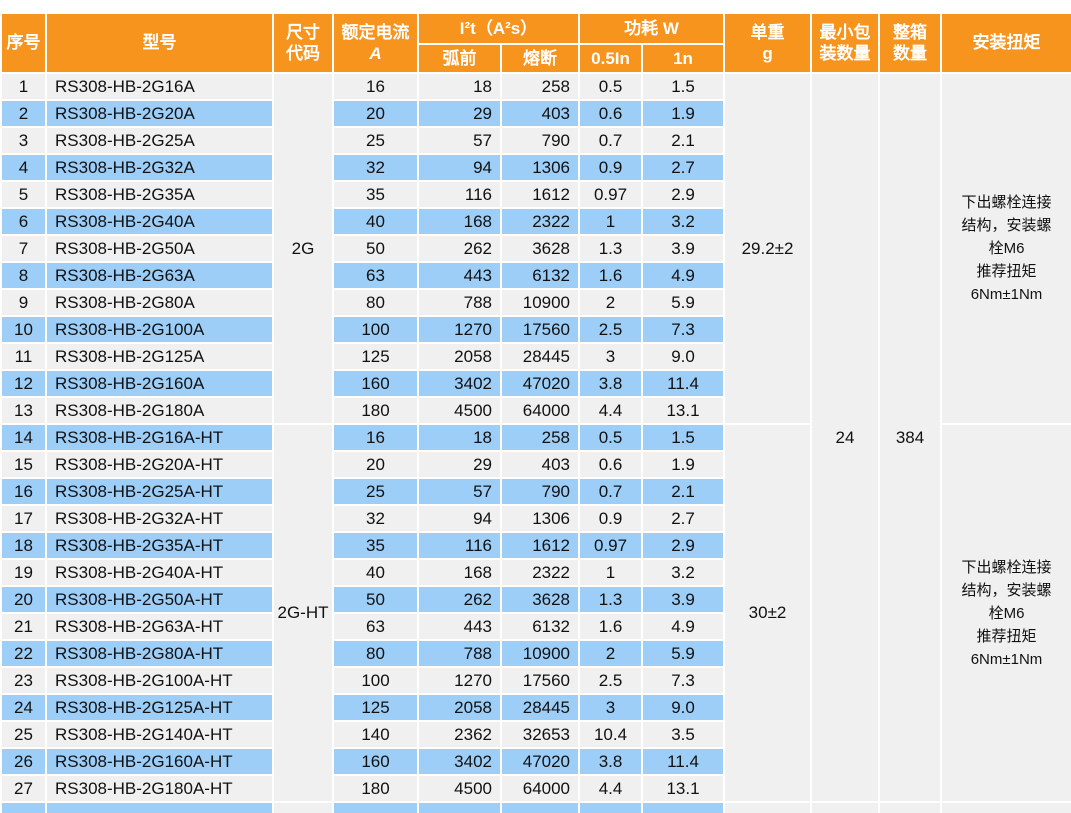 The image size is (1071, 813). I want to click on power-1in-cell: 3.9, so click(683, 248).